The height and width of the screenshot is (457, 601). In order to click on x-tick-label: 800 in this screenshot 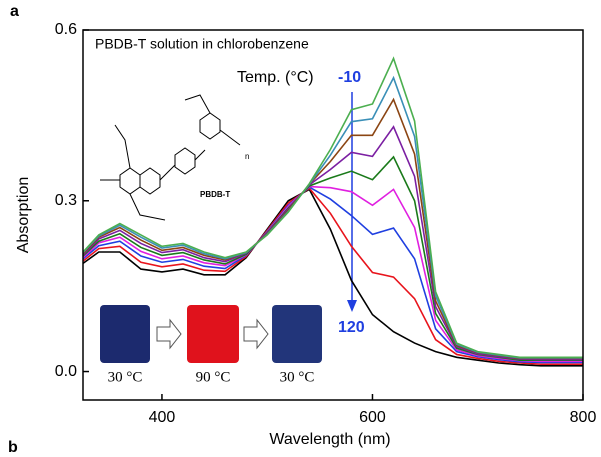, I will do `click(583, 417)`.